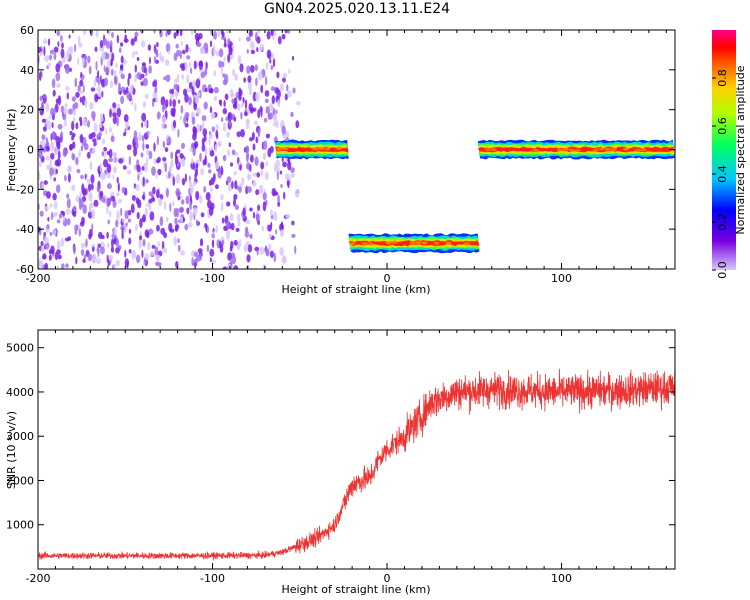  What do you see at coordinates (20, 348) in the screenshot?
I see `snr-ytick-label: 5000` at bounding box center [20, 348].